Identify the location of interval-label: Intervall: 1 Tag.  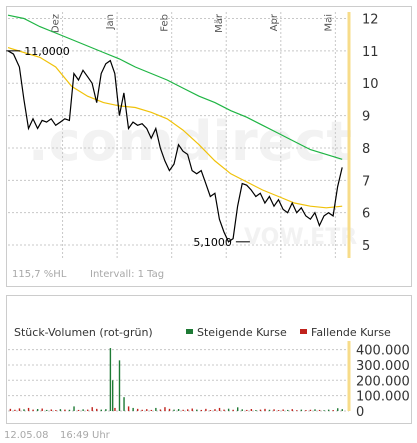
(127, 274).